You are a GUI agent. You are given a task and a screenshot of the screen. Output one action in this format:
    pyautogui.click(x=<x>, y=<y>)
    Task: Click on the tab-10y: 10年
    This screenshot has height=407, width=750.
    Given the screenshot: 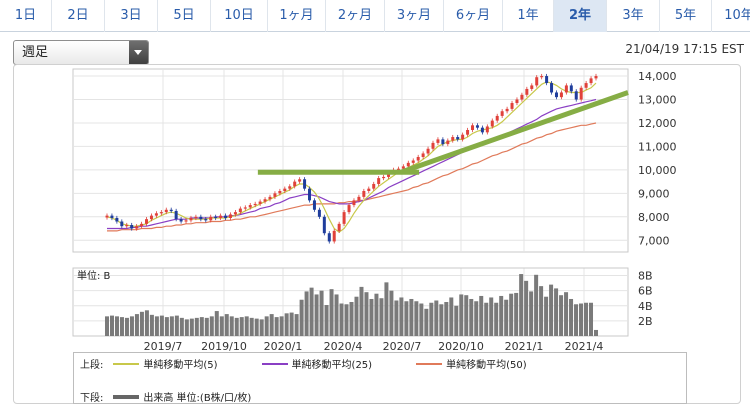 What is the action you would take?
    pyautogui.click(x=731, y=16)
    